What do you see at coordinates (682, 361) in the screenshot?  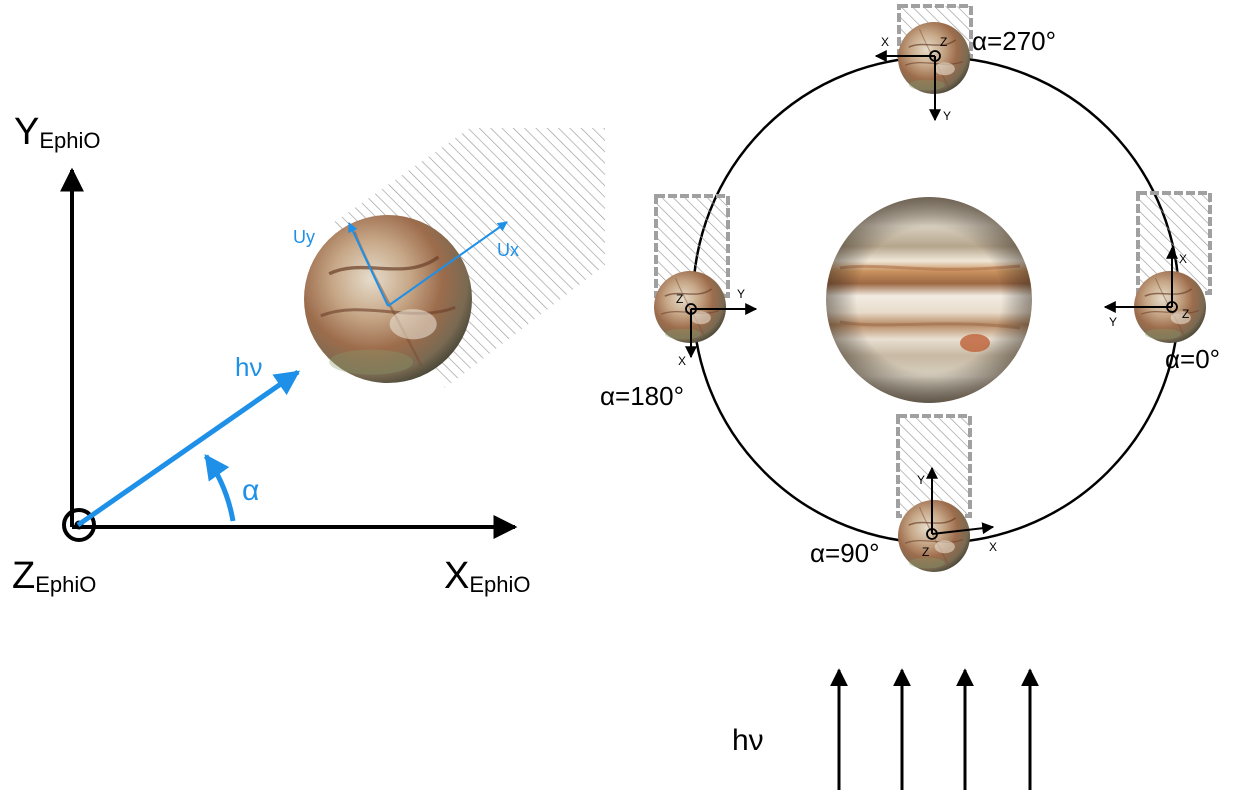 I see `axis-label-phase-180-x: X` at bounding box center [682, 361].